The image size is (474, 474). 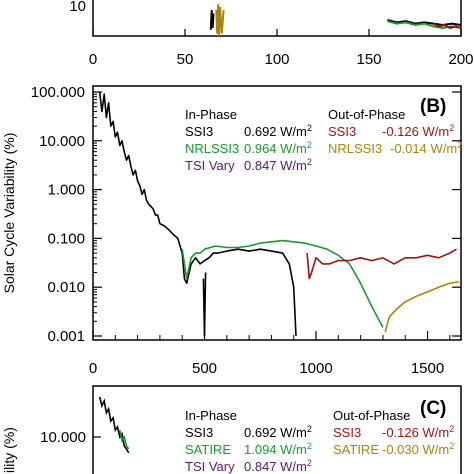 What do you see at coordinates (368, 59) in the screenshot?
I see `panel-a-x-tick-label: 150` at bounding box center [368, 59].